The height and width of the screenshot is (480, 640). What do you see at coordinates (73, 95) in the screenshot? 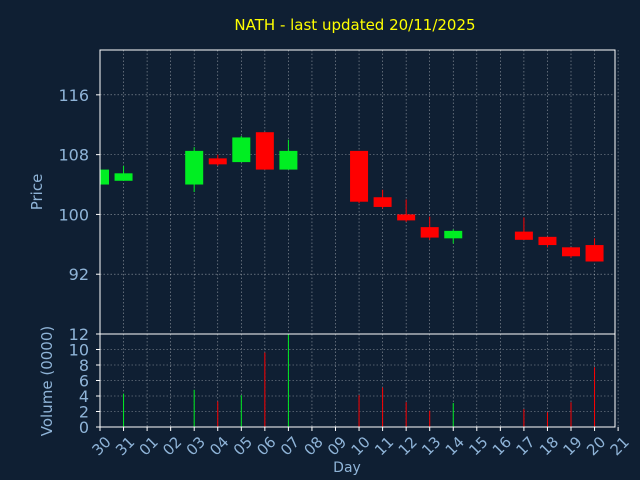
I see `price-y-tick-label: 116` at bounding box center [73, 95].